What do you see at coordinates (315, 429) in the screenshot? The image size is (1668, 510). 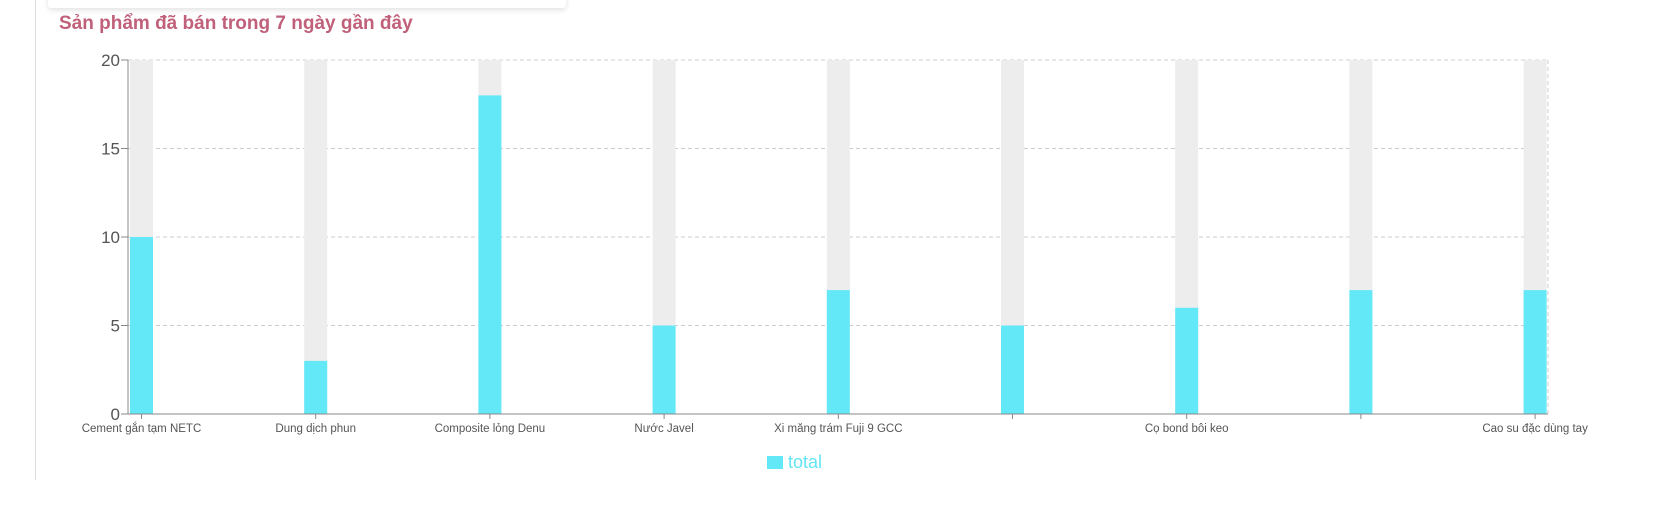 I see `x-tick-label: Dung dịch phun` at bounding box center [315, 429].